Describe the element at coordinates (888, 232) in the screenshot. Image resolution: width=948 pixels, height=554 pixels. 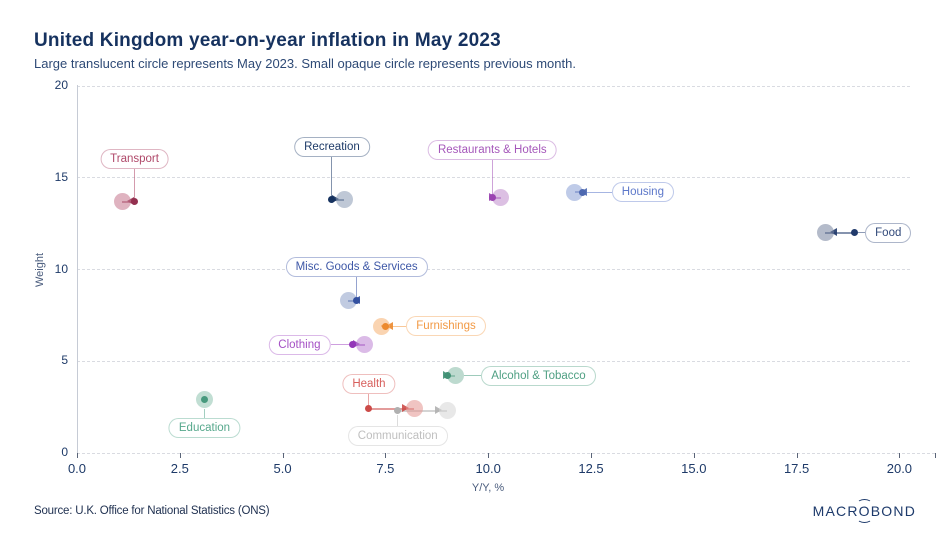
I see `category-label: Food` at that location.